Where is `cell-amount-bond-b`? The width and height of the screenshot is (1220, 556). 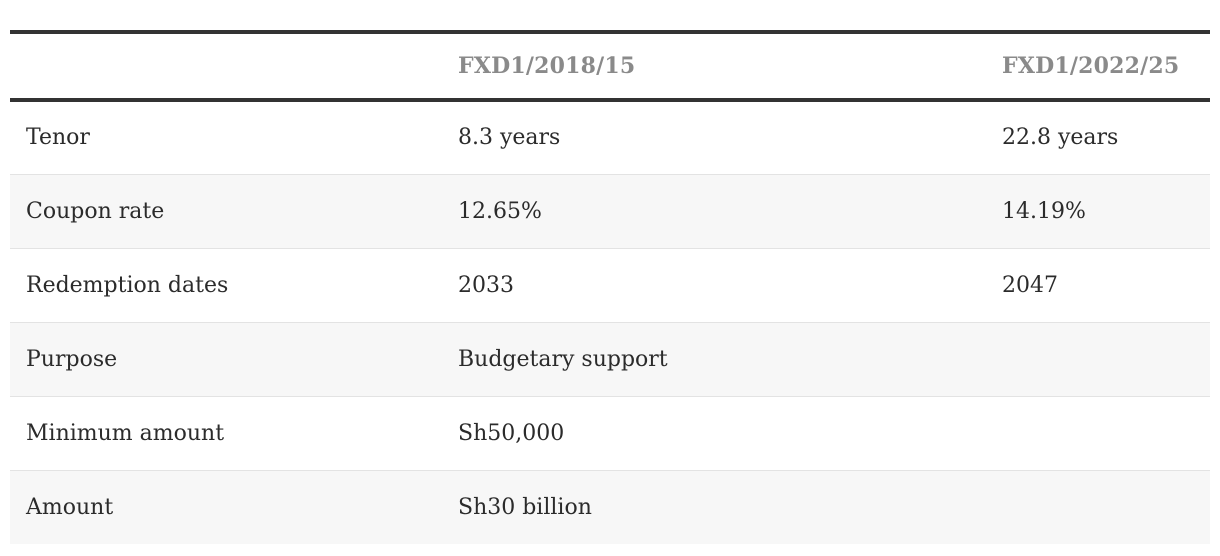 cell-amount-bond-b is located at coordinates (1106, 507).